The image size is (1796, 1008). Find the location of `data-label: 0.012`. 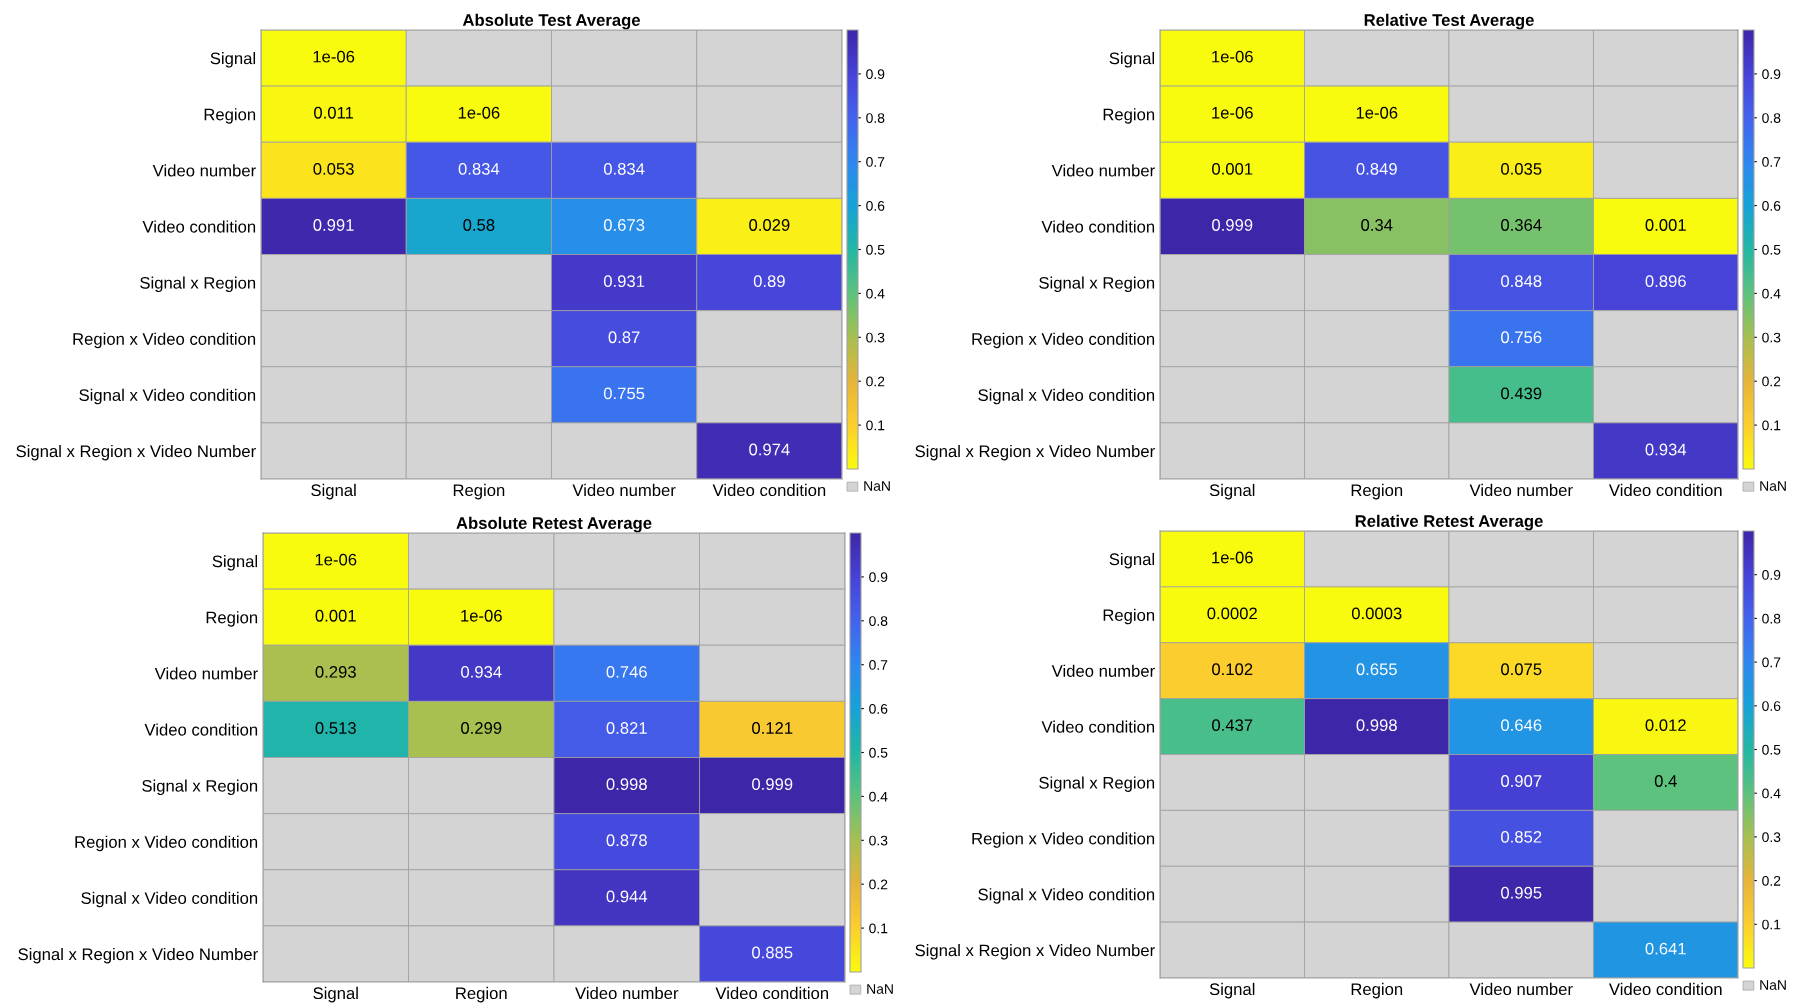

data-label: 0.012 is located at coordinates (1665, 725).